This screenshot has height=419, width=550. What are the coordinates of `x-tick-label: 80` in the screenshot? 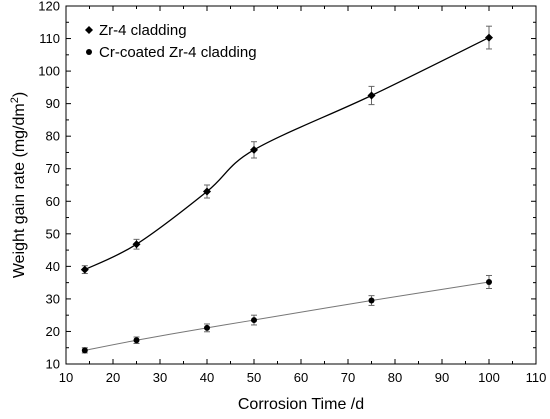 It's located at (395, 377).